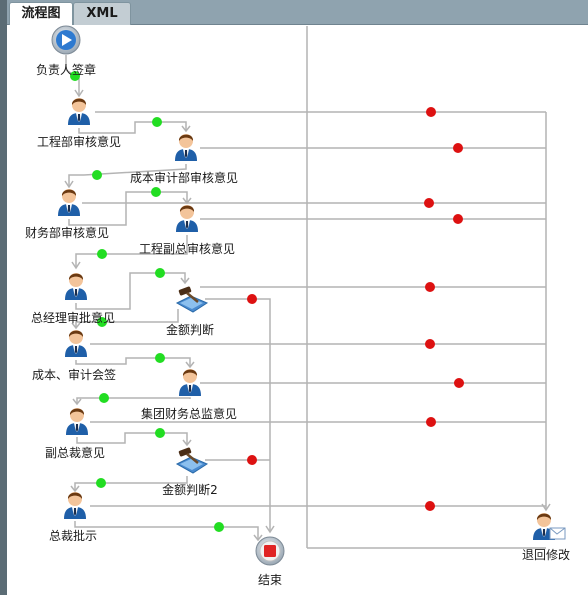 The height and width of the screenshot is (599, 588). I want to click on tab-xml: XML, so click(102, 13).